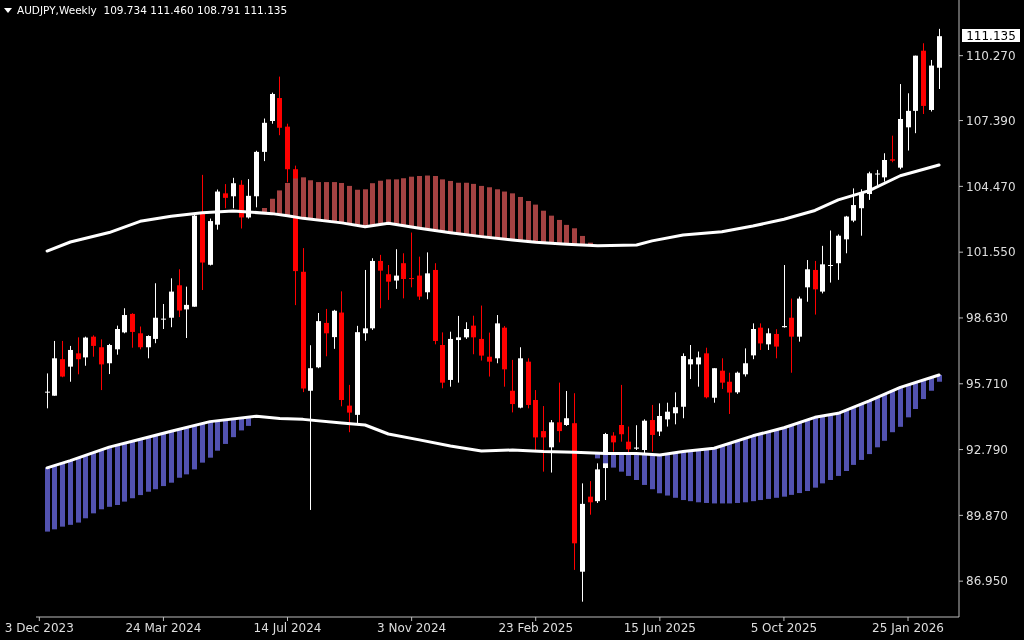 The width and height of the screenshot is (1024, 640). Describe the element at coordinates (412, 627) in the screenshot. I see `x-tick-label: 3 Nov 2024` at that location.